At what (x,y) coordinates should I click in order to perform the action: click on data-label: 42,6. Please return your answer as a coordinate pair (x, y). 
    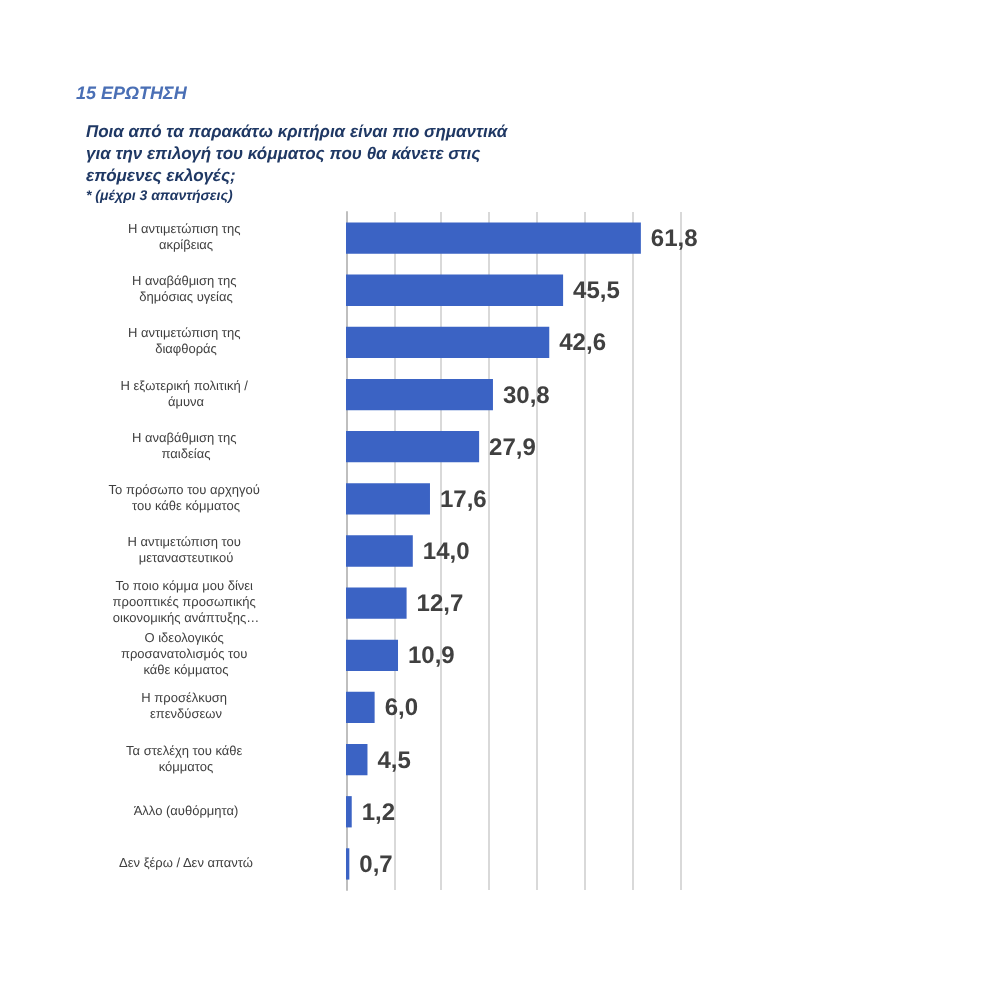
    Looking at the image, I should click on (583, 342).